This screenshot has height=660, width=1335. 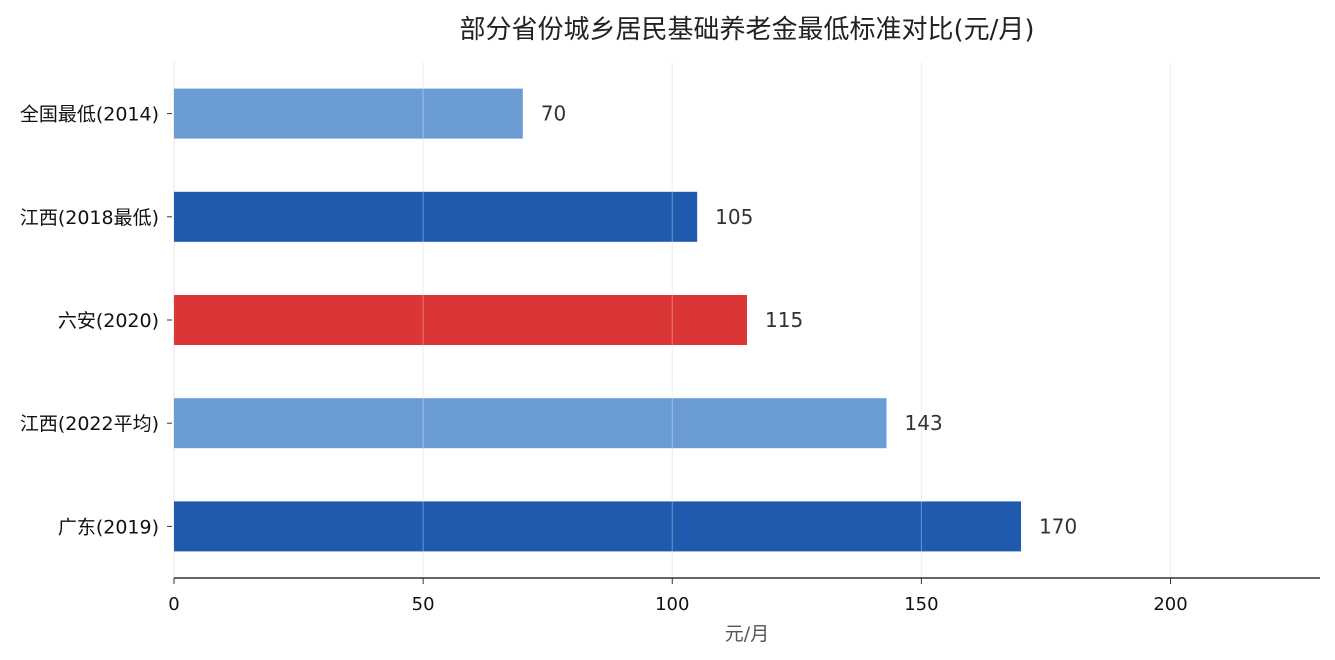 I want to click on x-tick-label: 100, so click(x=672, y=604).